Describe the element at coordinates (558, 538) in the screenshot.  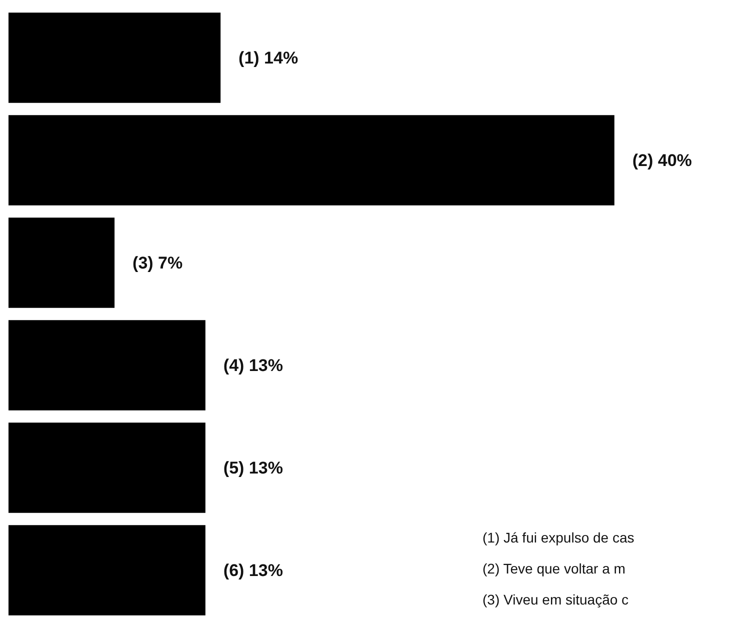
I see `annotation: (1) Já fui expulso de cas` at that location.